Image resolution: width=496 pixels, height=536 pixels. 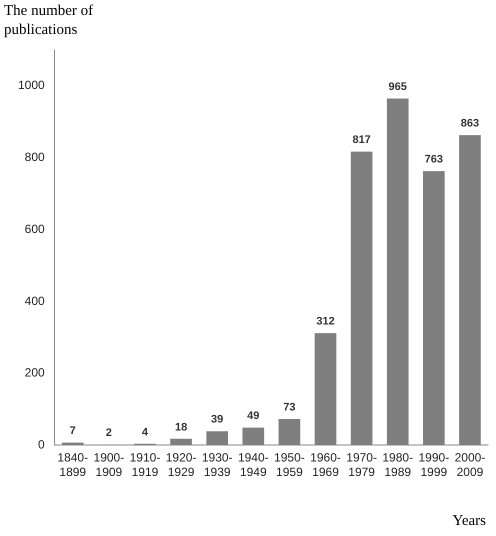 I want to click on x-tick-label: 1960-1969, so click(x=325, y=465).